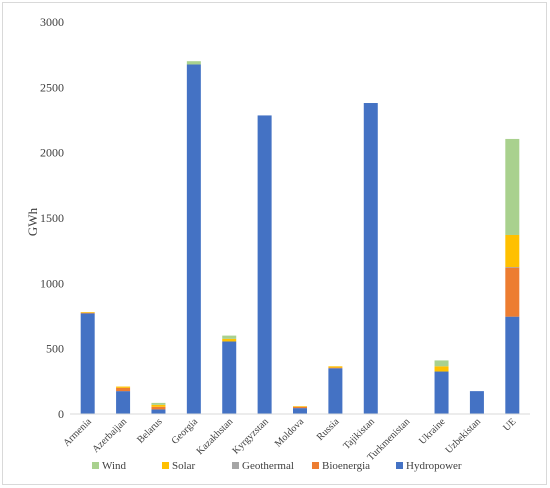 This screenshot has height=488, width=550. I want to click on y-tick-label: 2000, so click(52, 153).